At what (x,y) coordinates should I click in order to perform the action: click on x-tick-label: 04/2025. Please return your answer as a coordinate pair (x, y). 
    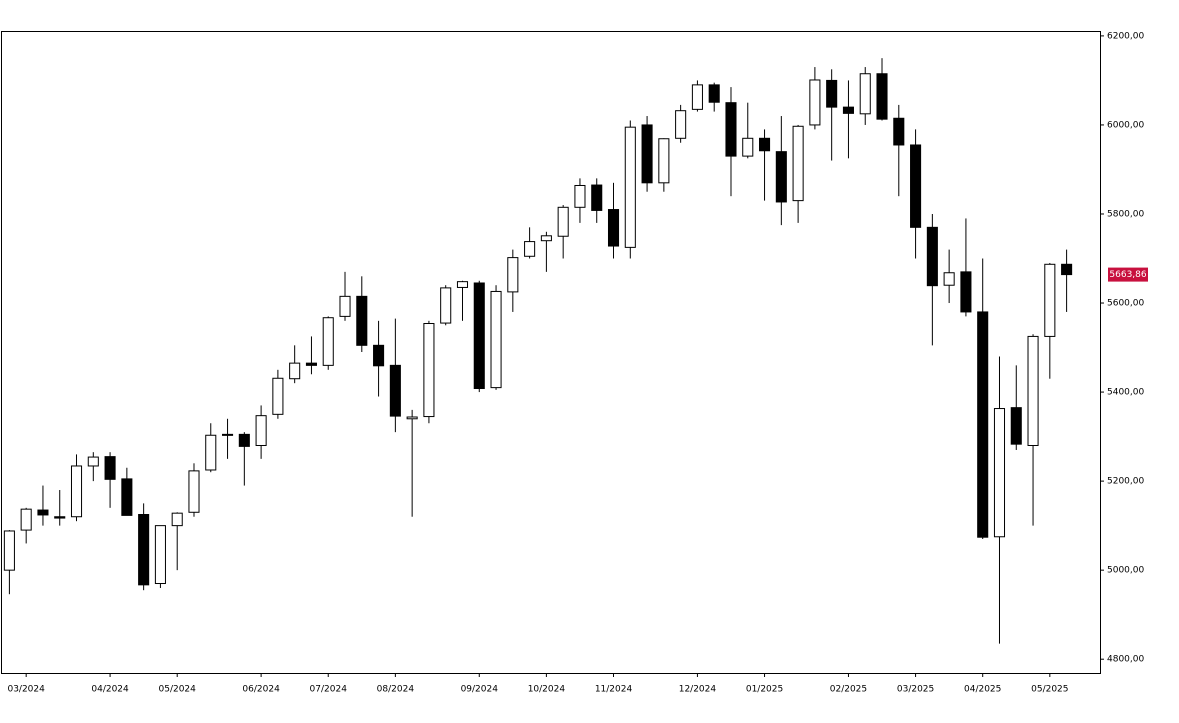
    Looking at the image, I should click on (982, 690).